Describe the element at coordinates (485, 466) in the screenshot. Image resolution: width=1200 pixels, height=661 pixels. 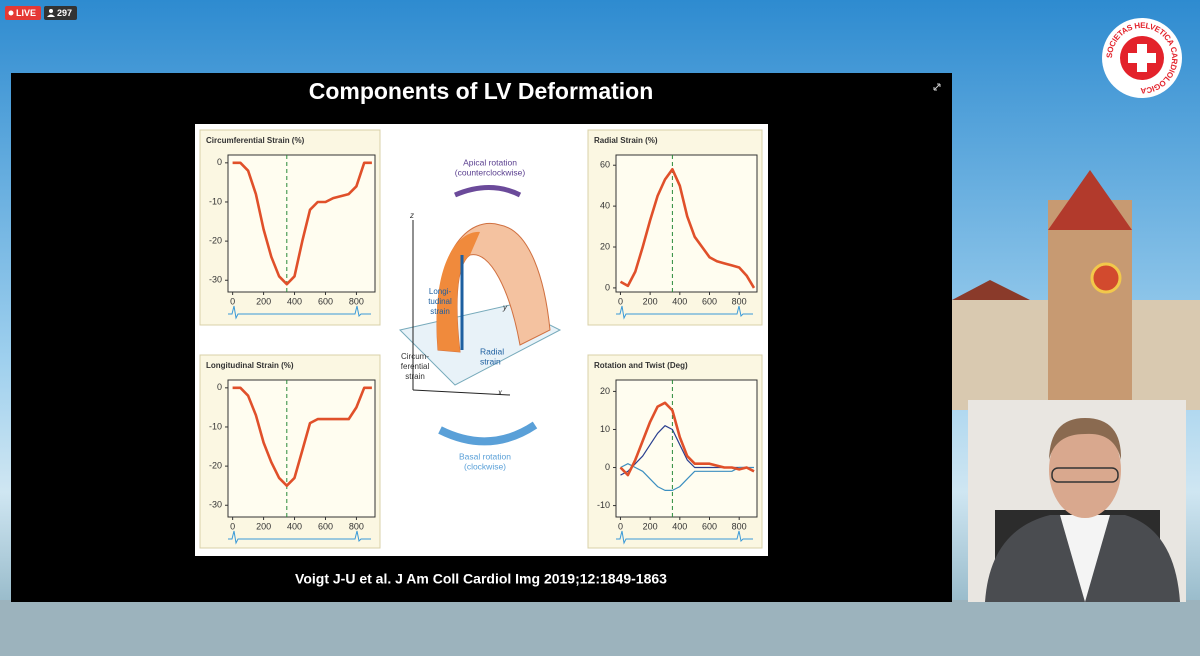
I see `diagram-label: (clockwise)` at that location.